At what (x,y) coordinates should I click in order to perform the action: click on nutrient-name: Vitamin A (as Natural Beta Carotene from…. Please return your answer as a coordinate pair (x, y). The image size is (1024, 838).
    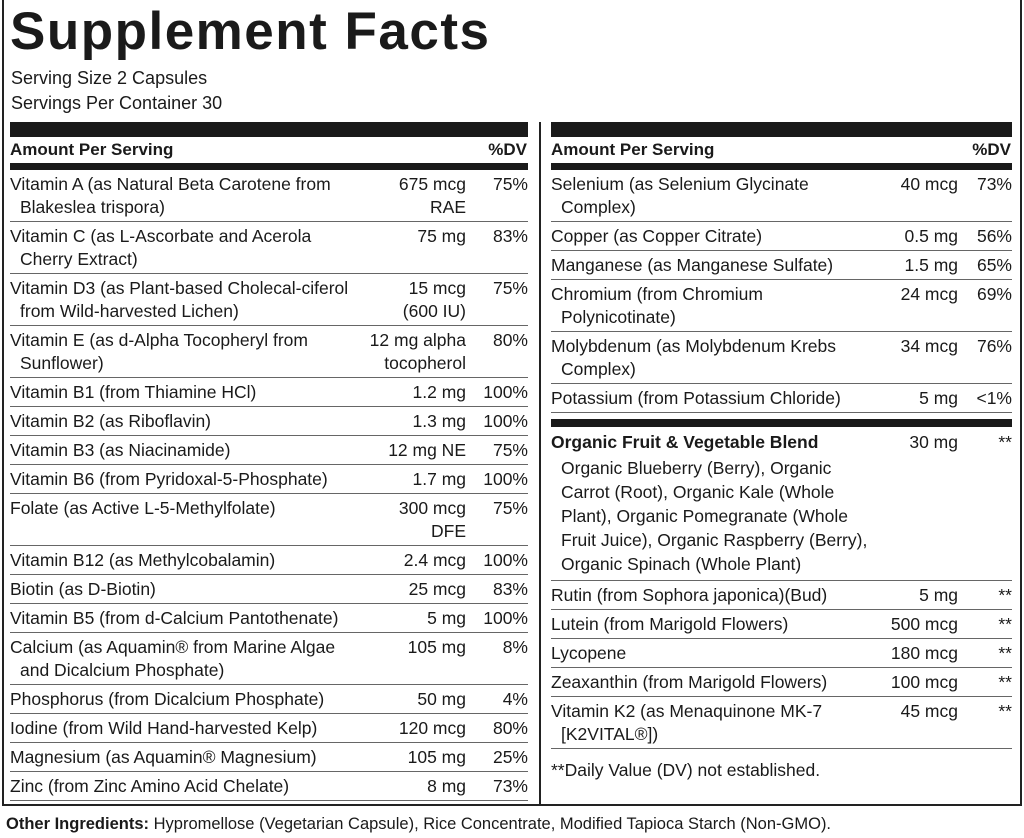
    Looking at the image, I should click on (170, 195).